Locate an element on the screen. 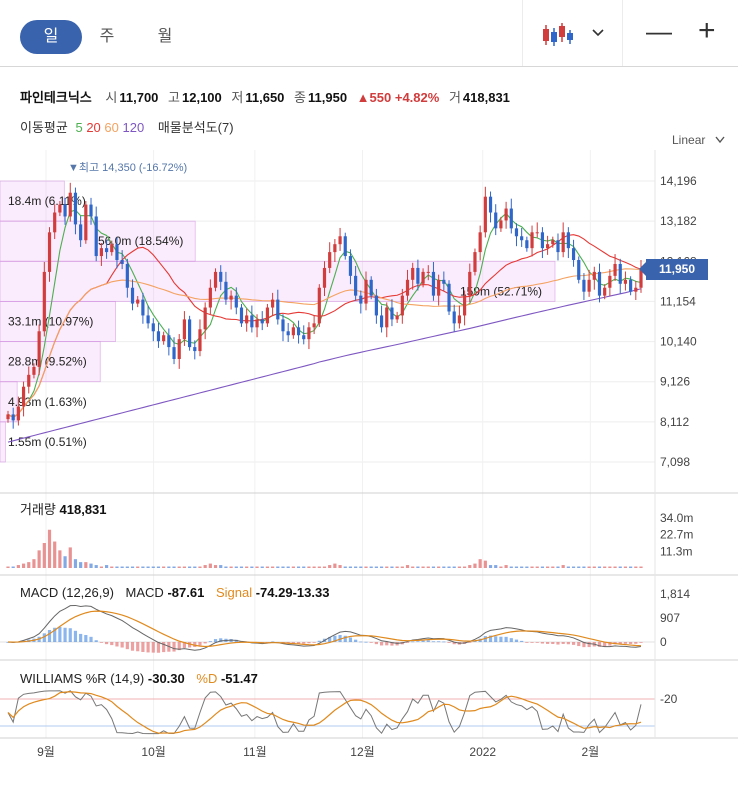 This screenshot has height=787, width=750. price-tick-label: 9,126 is located at coordinates (675, 382).